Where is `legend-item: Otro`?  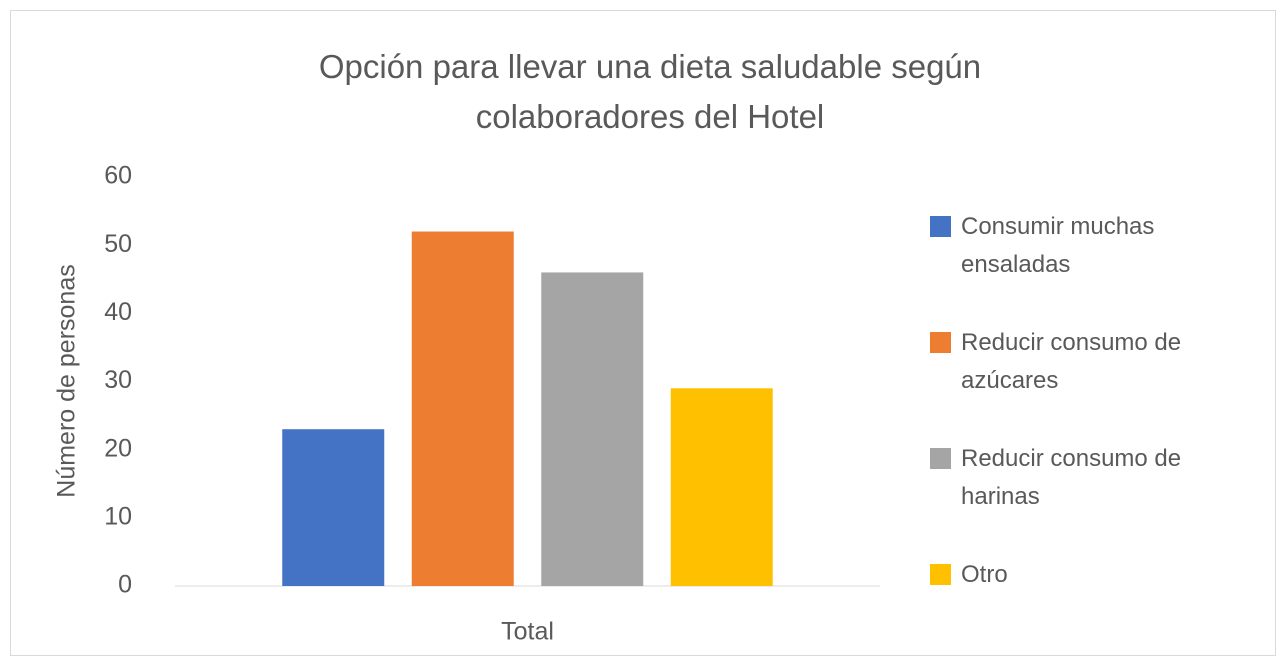
legend-item: Otro is located at coordinates (1080, 575).